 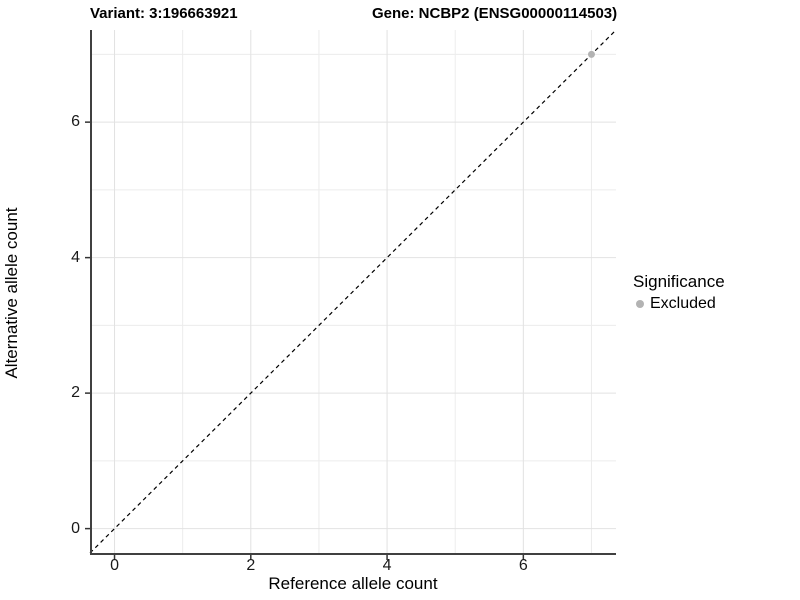 What do you see at coordinates (387, 565) in the screenshot?
I see `x-tick-label: 4` at bounding box center [387, 565].